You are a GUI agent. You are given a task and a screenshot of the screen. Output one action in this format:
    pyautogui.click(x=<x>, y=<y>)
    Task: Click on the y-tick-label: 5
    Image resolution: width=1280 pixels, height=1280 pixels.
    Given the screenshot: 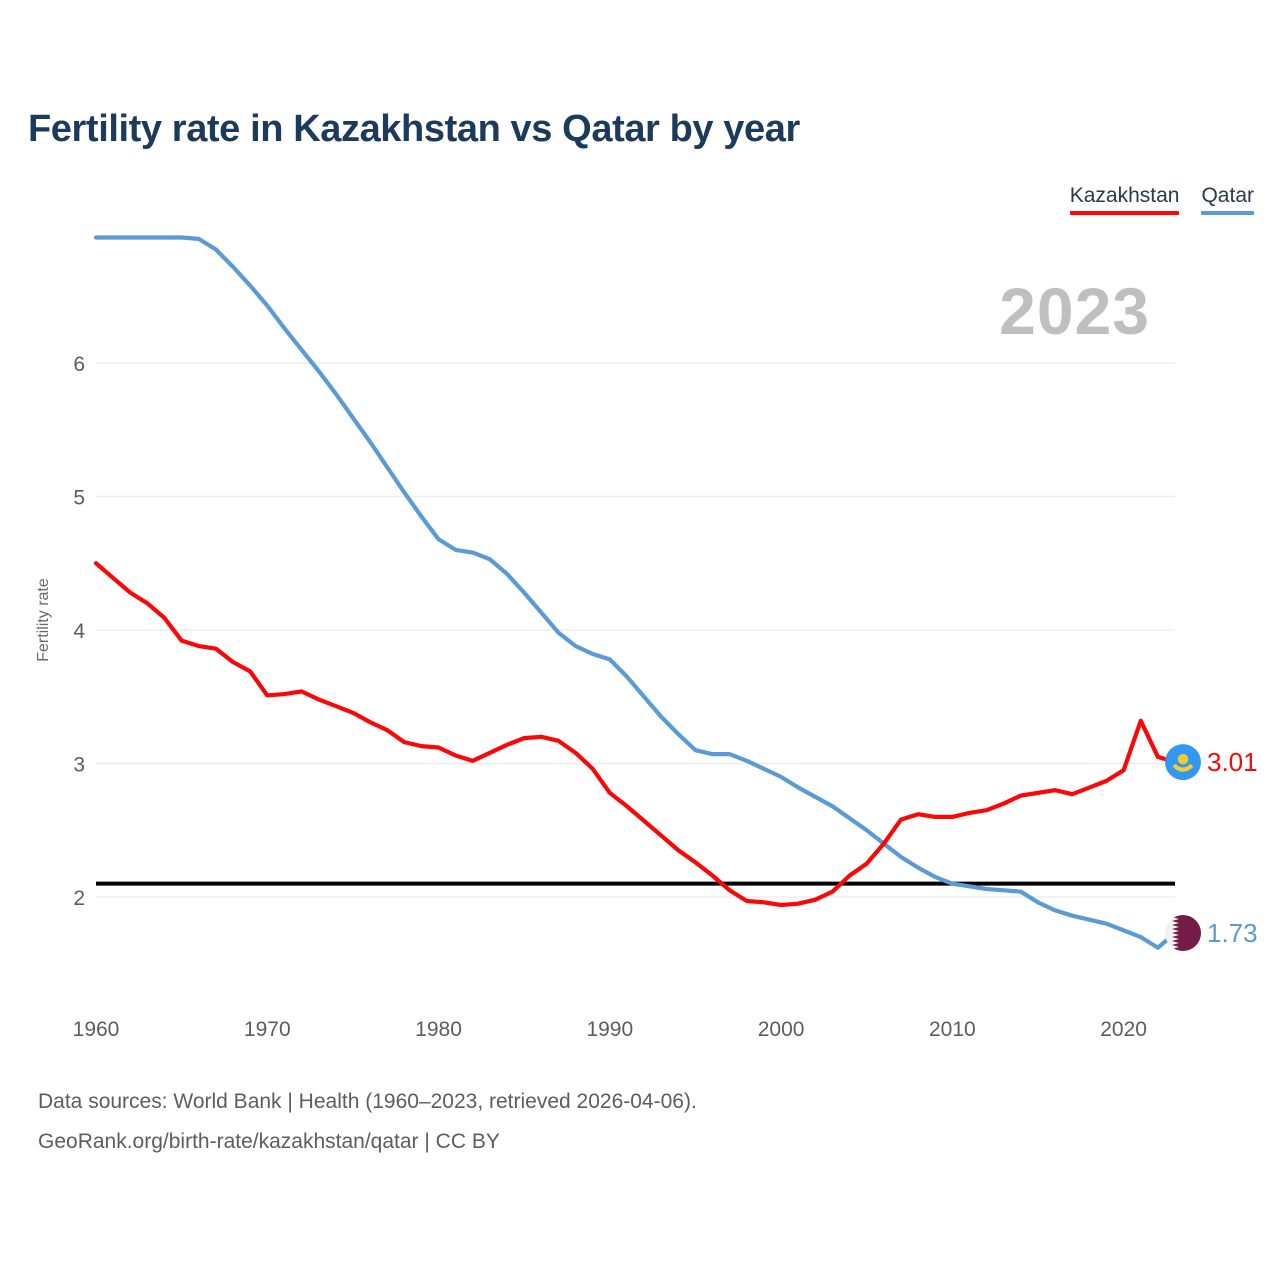 What is the action you would take?
    pyautogui.click(x=79, y=498)
    